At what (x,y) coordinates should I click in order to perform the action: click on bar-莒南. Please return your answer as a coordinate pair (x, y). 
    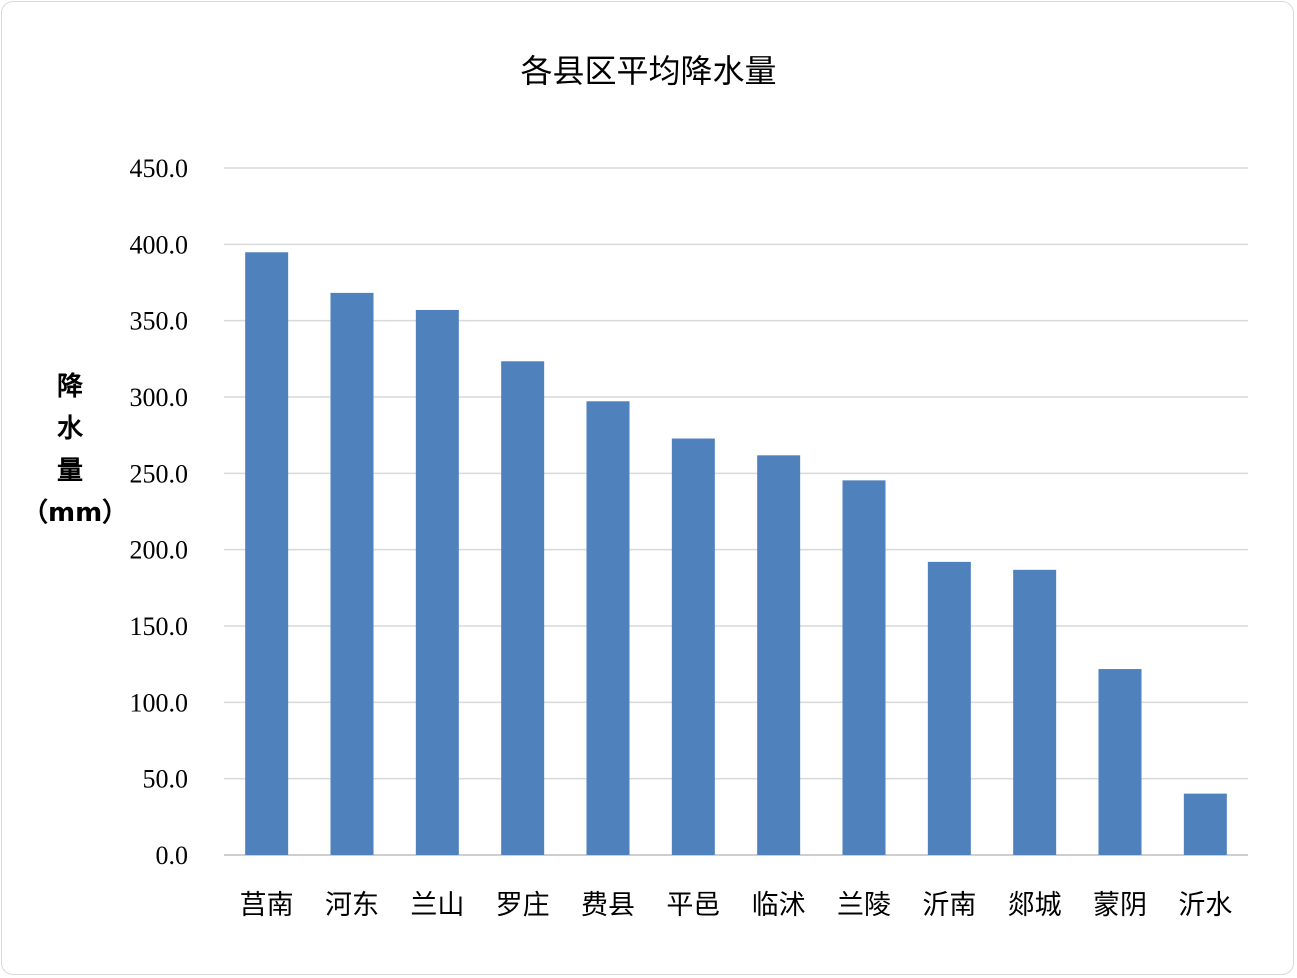
    Looking at the image, I should click on (267, 554).